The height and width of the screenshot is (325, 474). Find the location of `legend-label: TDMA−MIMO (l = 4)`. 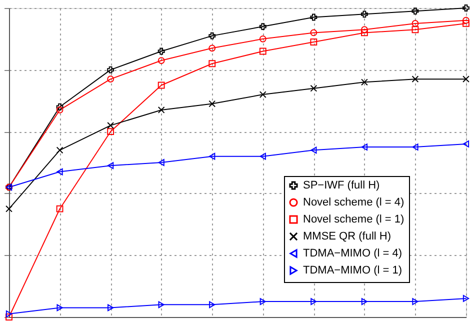

legend-label: TDMA−MIMO (l = 4) is located at coordinates (352, 254).